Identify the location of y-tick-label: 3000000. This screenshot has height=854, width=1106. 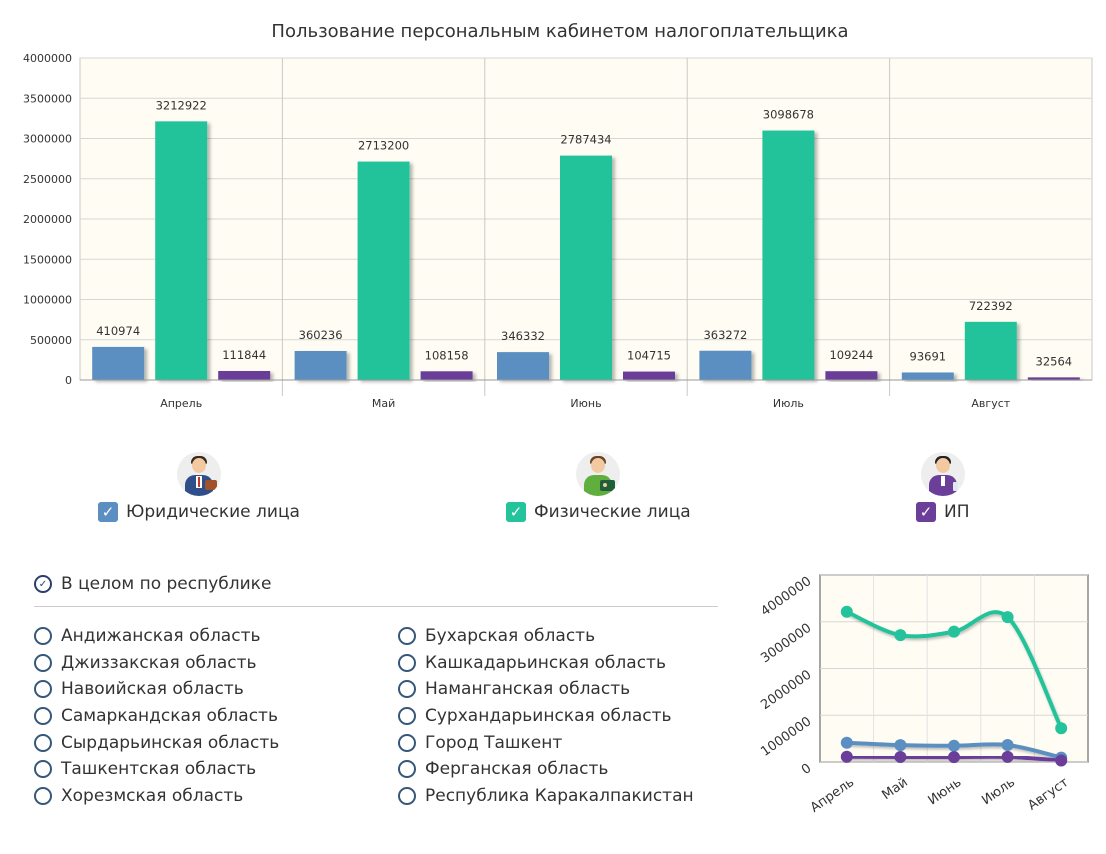
(47, 139).